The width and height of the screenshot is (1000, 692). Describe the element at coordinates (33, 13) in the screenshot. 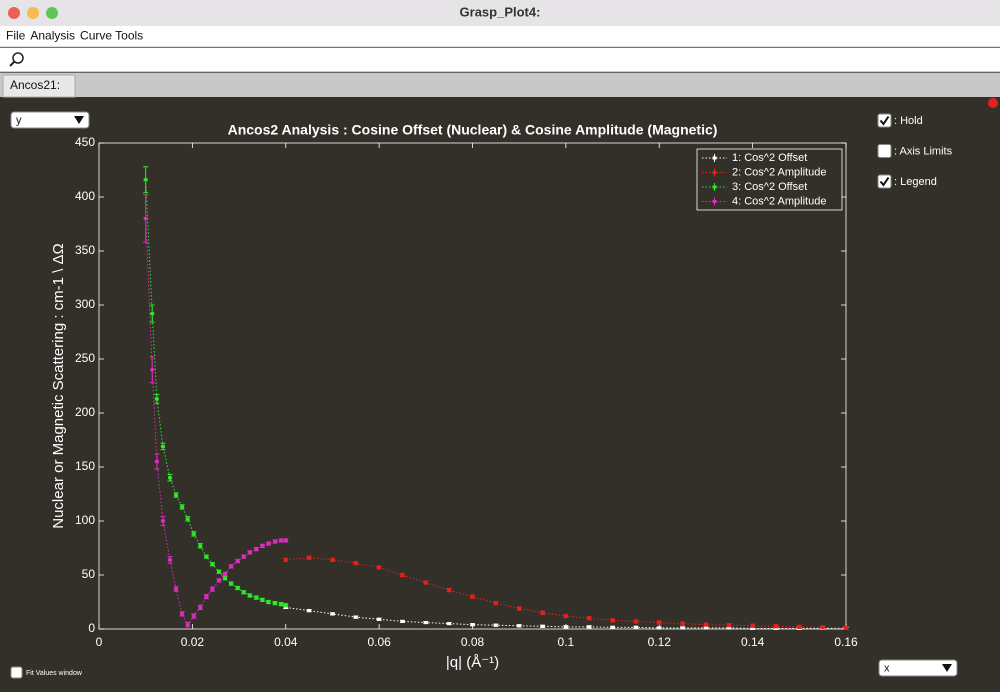

I see `minimize-button` at that location.